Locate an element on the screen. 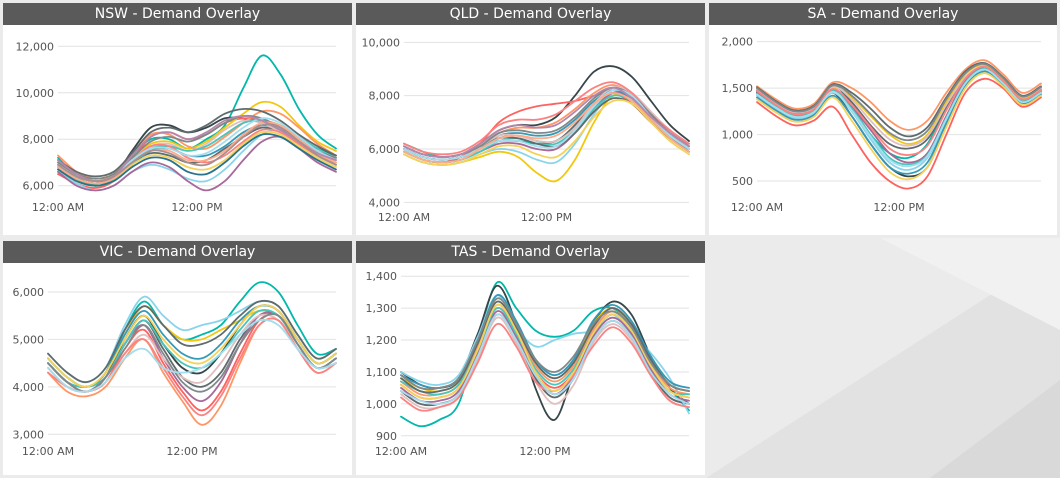 This screenshot has height=478, width=1060. nsw-line-chart: 6,000 8,000 10,000 12,000 12:00 AM 12:00 PM is located at coordinates (176, 127).